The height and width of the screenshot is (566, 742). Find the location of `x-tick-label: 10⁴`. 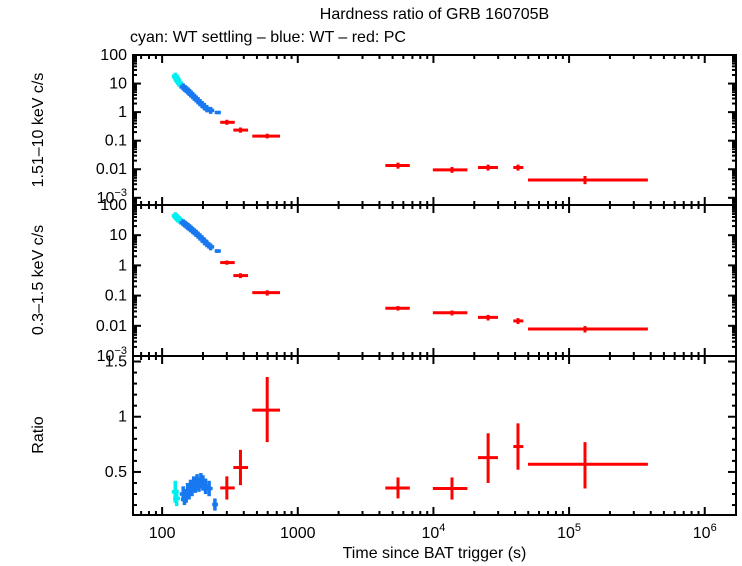

x-tick-label: 10⁴ is located at coordinates (433, 532).